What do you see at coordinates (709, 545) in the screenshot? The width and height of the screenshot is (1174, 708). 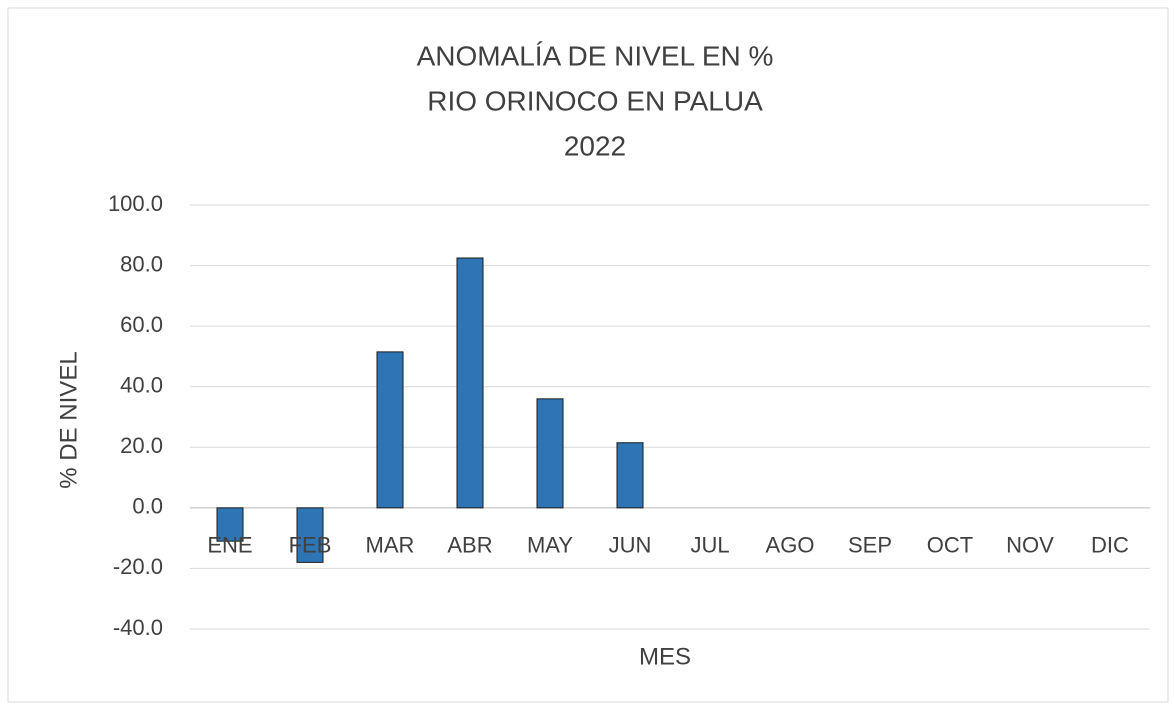 I see `x-tick-label: JUL` at bounding box center [709, 545].